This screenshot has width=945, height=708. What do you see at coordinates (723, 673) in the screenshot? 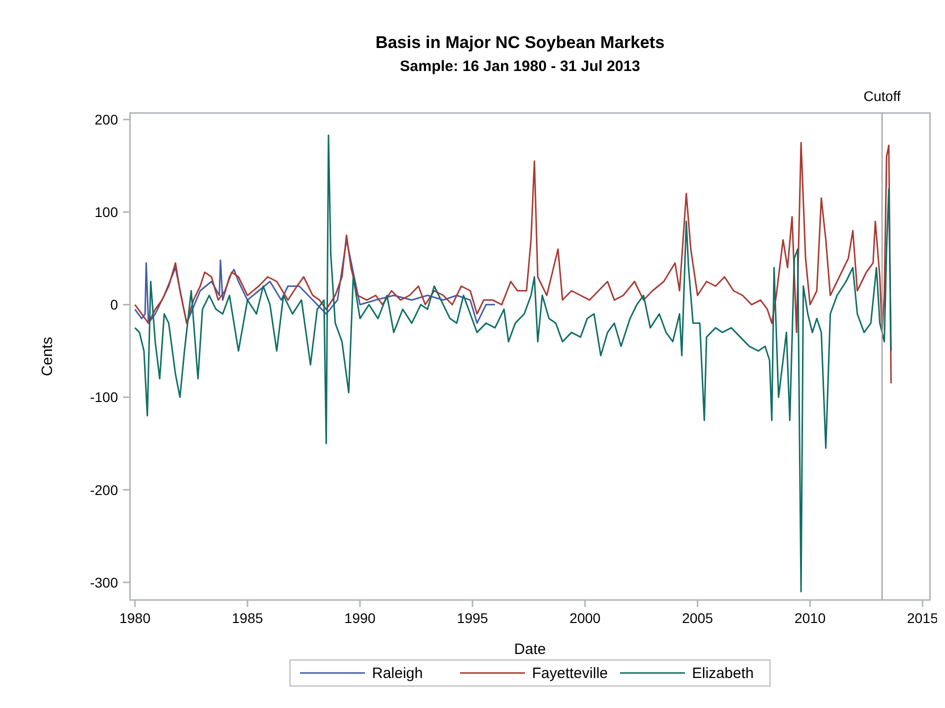
I see `legend-label: Elizabeth` at bounding box center [723, 673].